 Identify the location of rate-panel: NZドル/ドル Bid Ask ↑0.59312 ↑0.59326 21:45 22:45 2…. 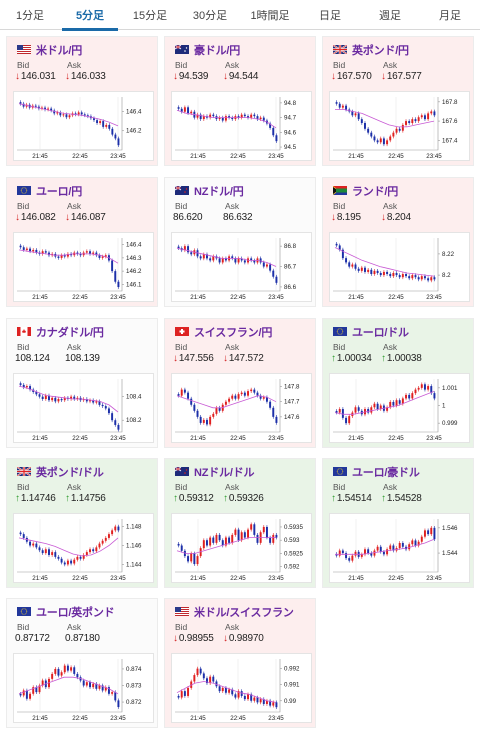
(240, 523).